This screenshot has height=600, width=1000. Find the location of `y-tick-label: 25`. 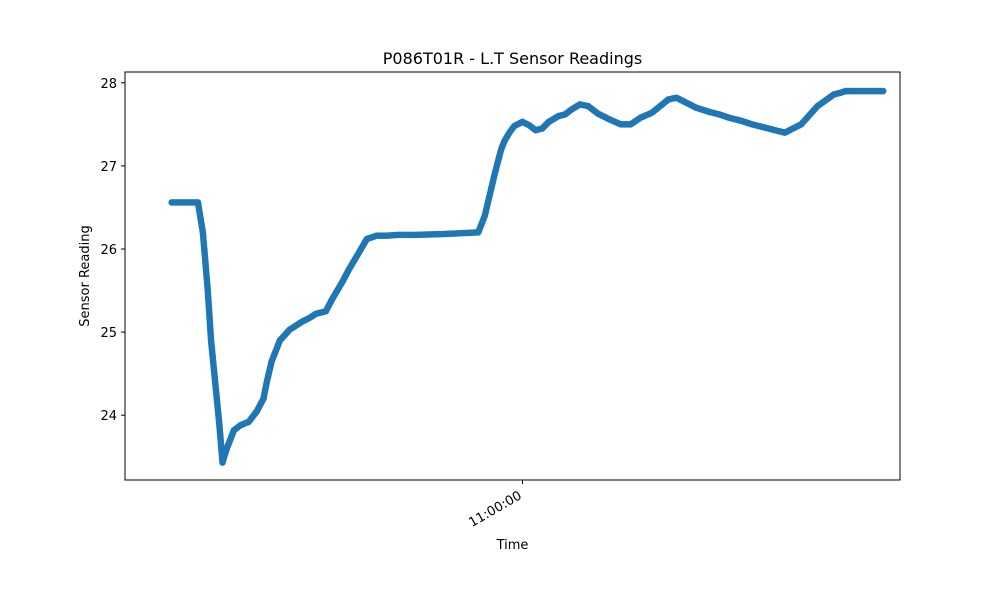

y-tick-label: 25 is located at coordinates (108, 333).